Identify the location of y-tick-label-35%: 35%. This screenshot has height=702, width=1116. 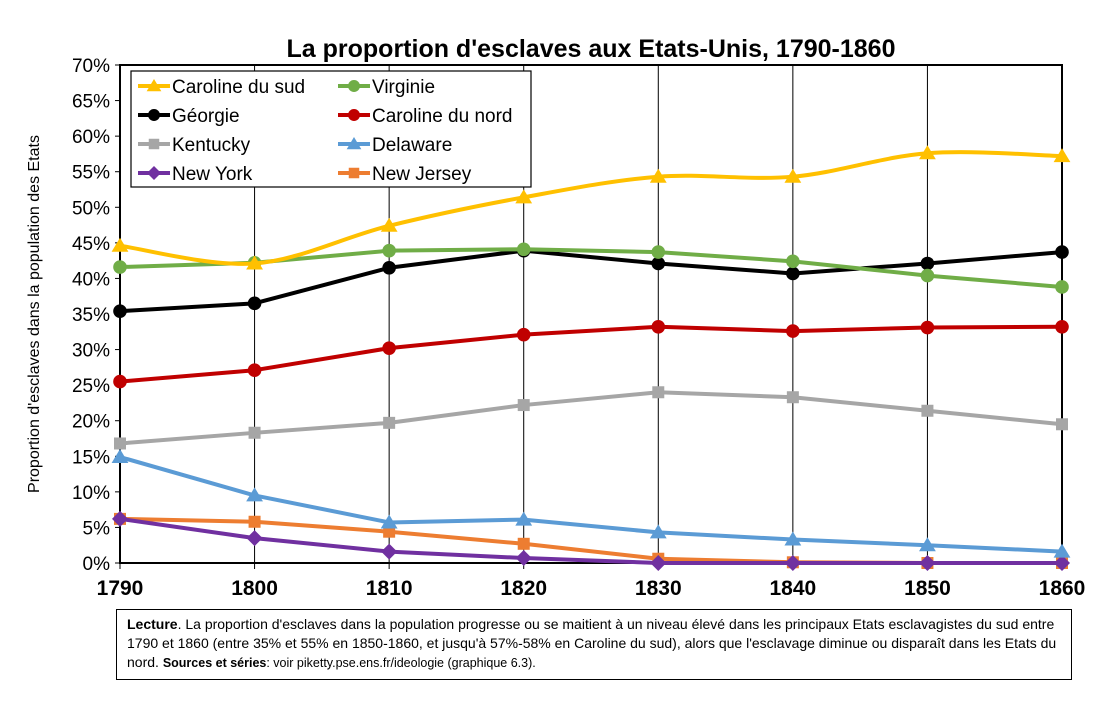
(91, 315).